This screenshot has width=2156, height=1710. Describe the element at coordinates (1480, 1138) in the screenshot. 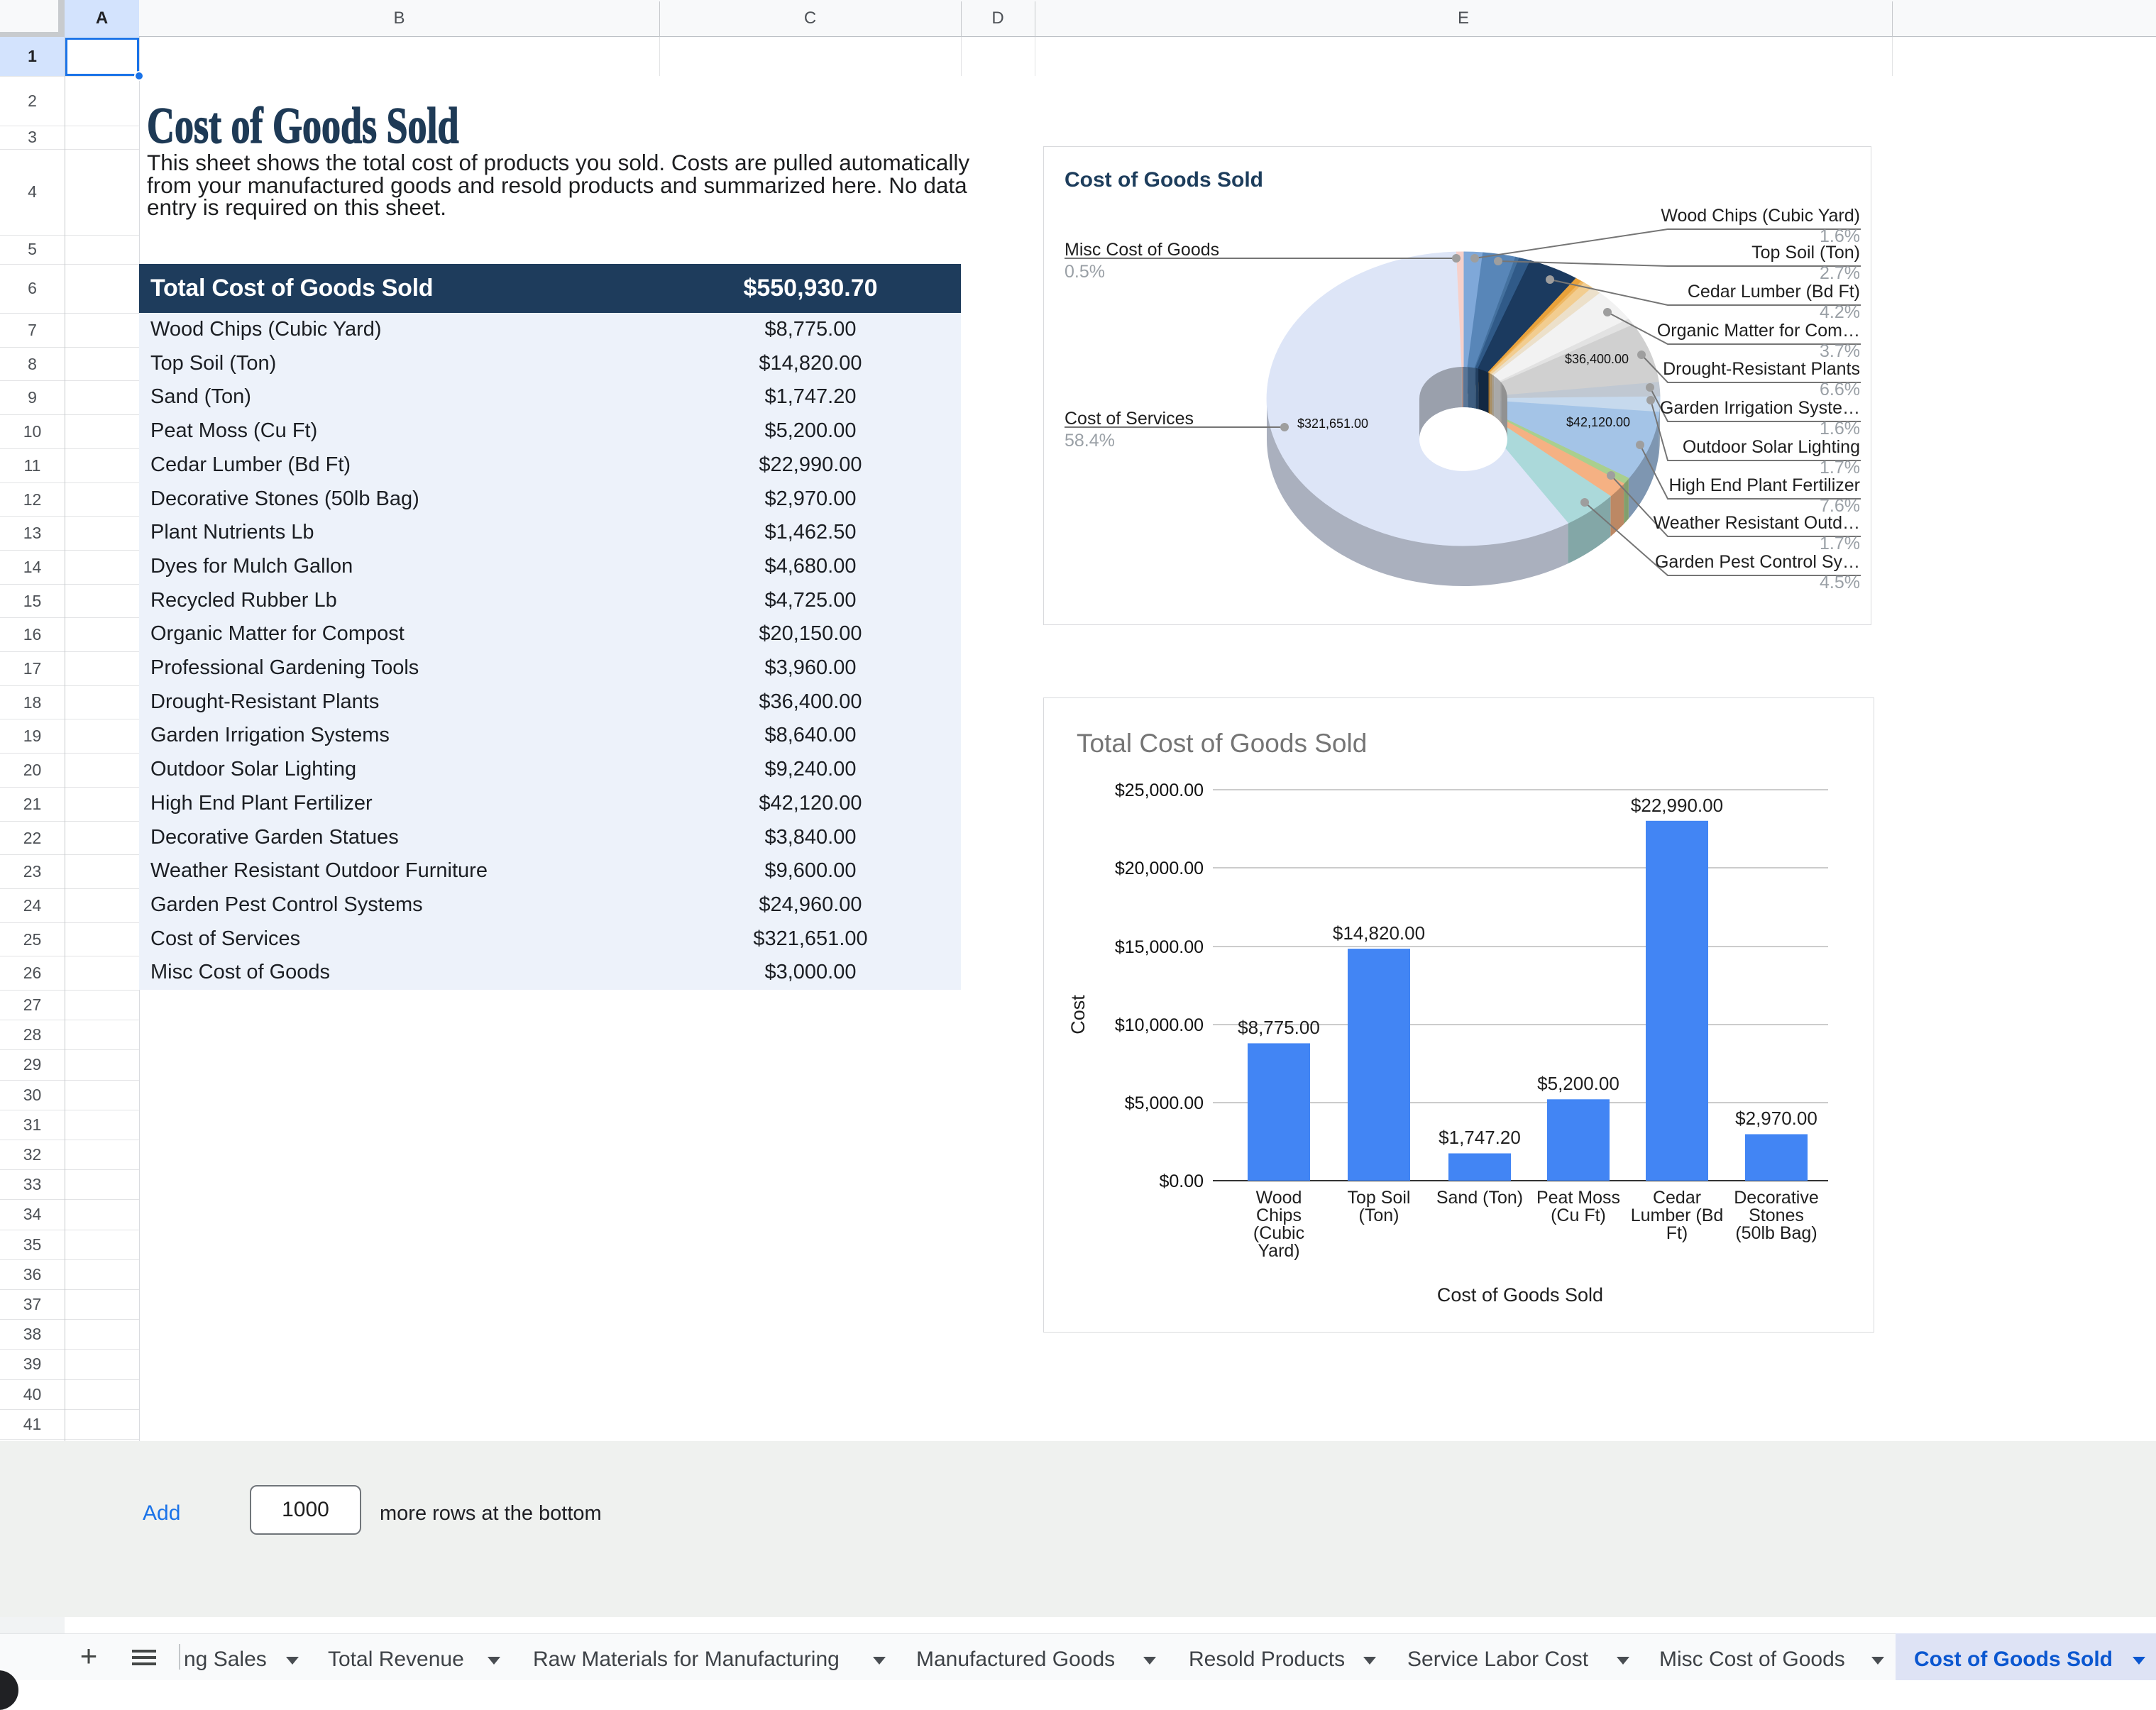

I see `svg-text: $1,747.20` at that location.